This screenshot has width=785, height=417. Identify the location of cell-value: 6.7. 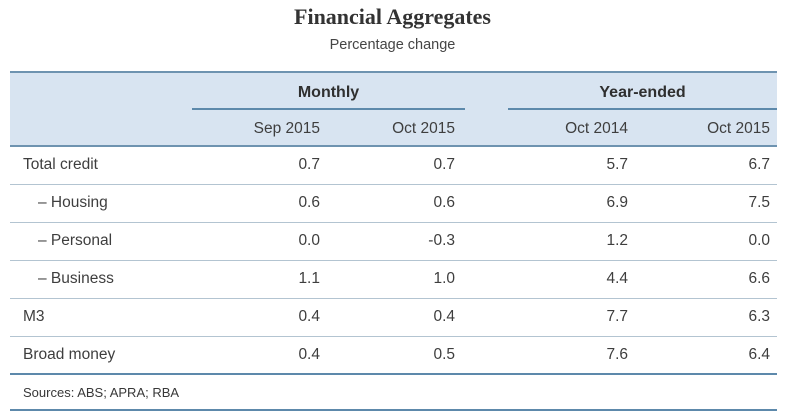
(711, 165).